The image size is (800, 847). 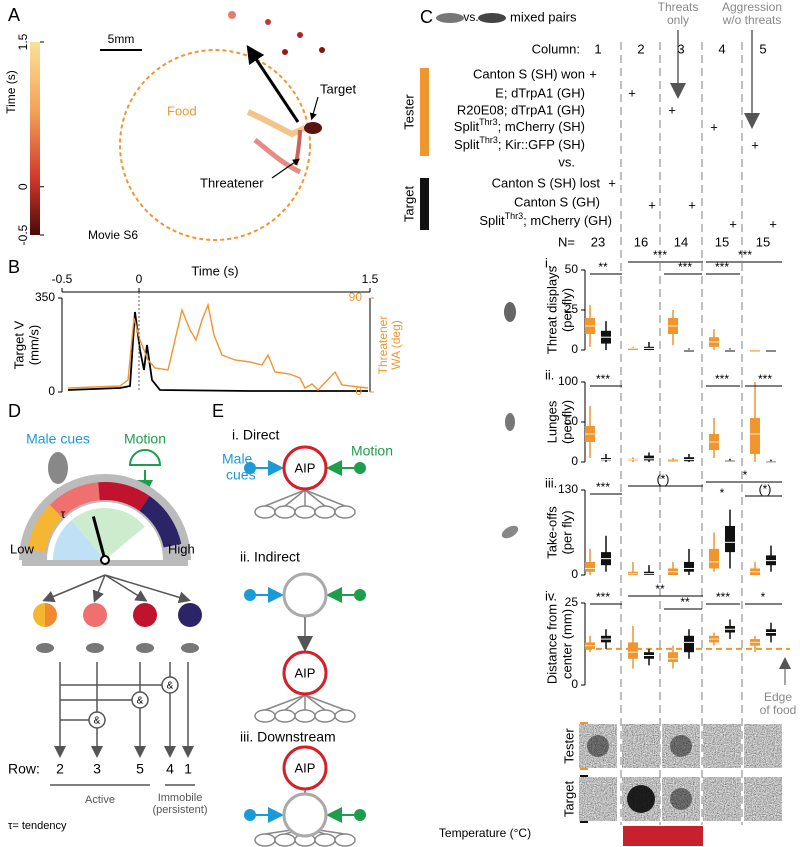 I want to click on genotype-part: ; mCherry (SH), so click(x=541, y=126).